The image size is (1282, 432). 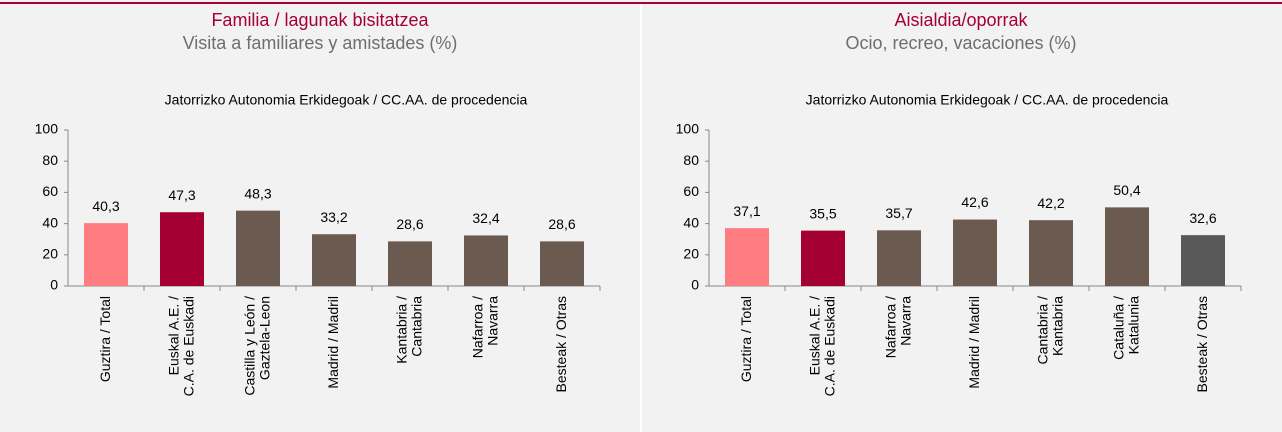 I want to click on data-label: 47,3, so click(x=181, y=195).